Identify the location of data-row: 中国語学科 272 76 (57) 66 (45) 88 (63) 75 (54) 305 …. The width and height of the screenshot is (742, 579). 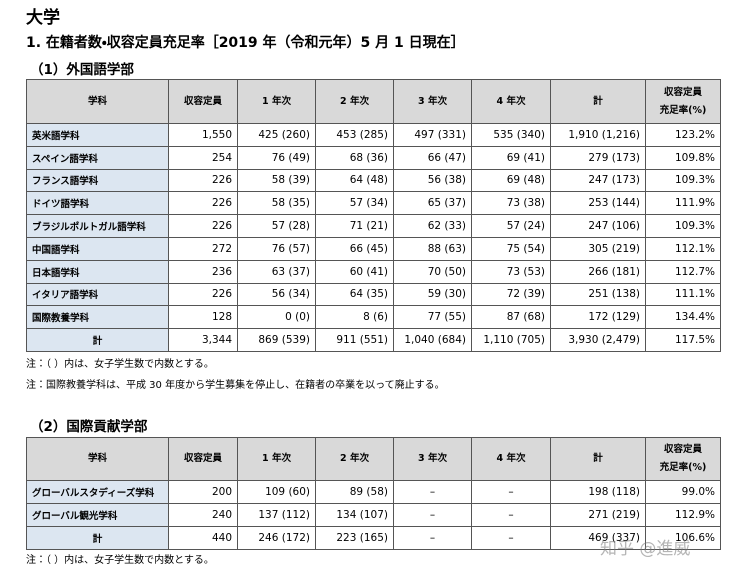
(373, 248).